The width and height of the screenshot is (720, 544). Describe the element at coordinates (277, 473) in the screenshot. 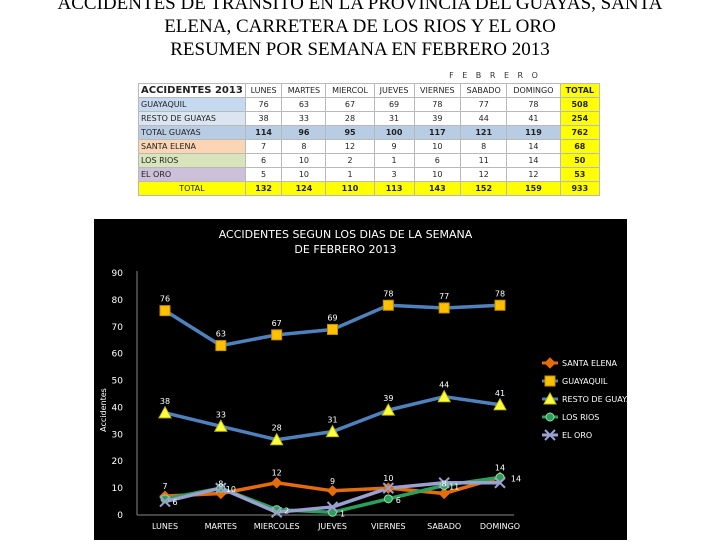

I see `data-label: 12` at that location.